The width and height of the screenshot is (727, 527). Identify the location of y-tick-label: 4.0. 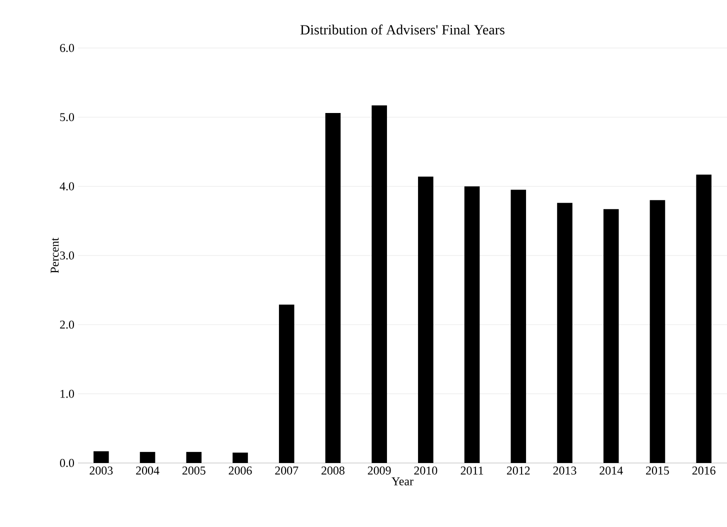
(67, 186).